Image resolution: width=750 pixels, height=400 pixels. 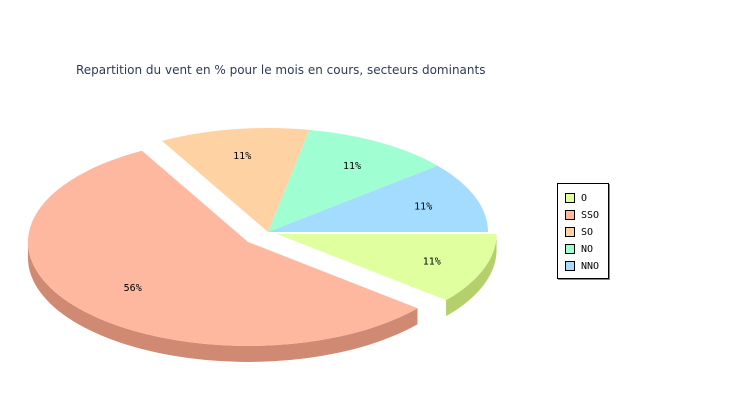 I want to click on slice-side-o, so click(x=471, y=275).